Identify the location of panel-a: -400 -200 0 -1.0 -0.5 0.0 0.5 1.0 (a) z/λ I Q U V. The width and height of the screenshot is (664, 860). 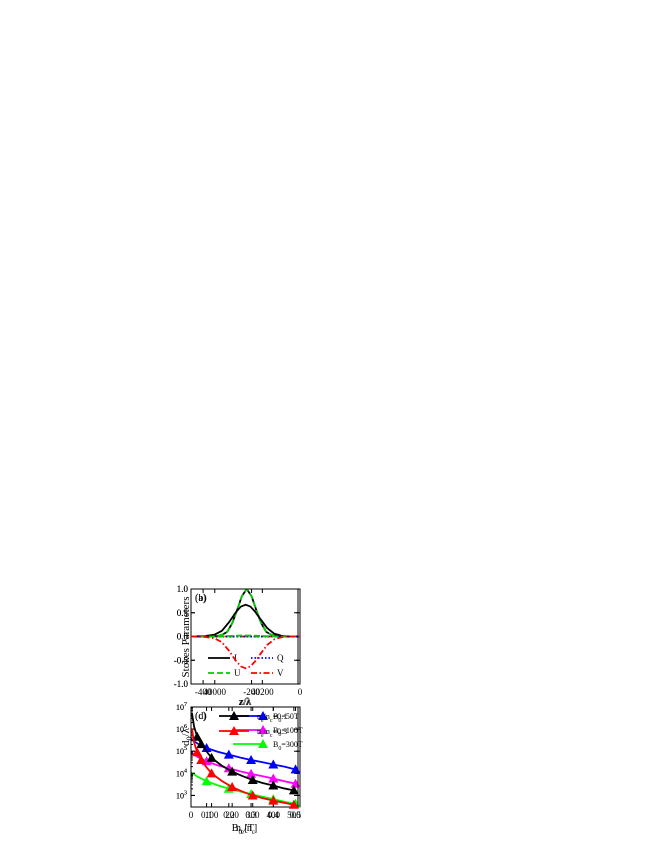
(238, 646).